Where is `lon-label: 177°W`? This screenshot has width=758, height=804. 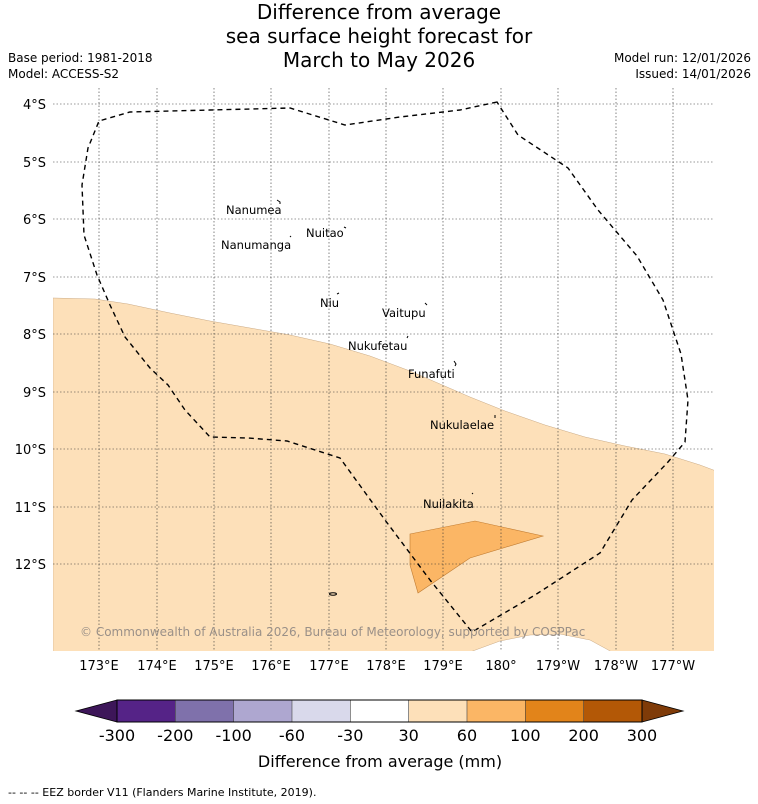 lon-label: 177°W is located at coordinates (673, 666).